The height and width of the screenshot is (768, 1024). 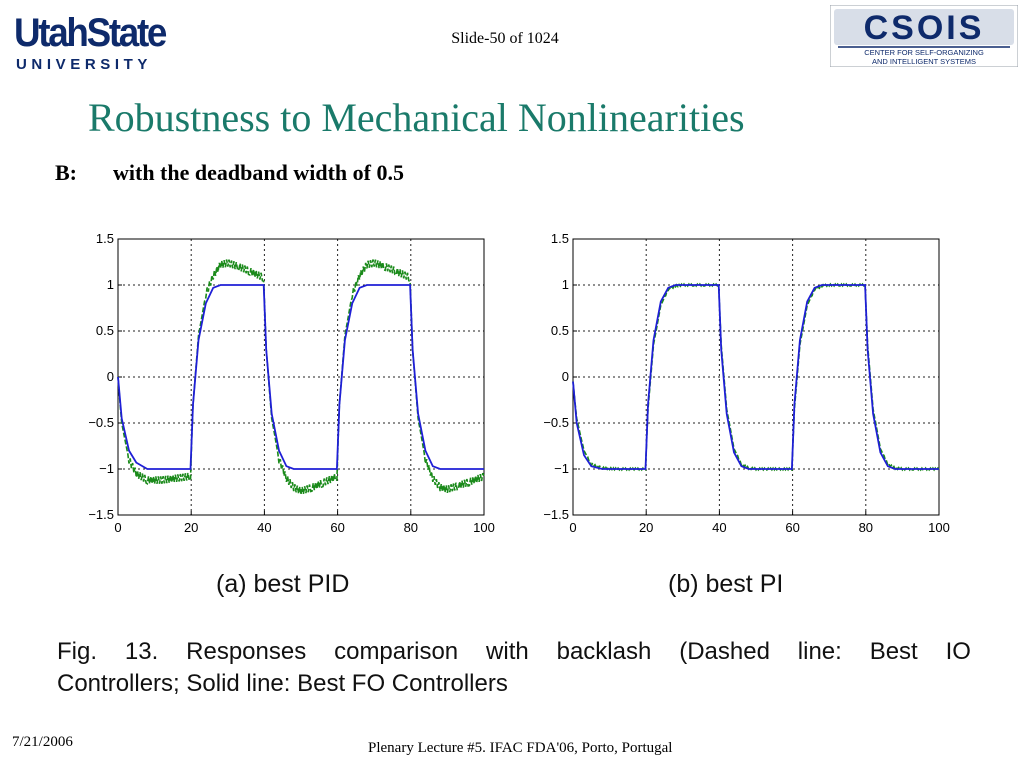 I want to click on dashed-series-line, so click(x=301, y=377).